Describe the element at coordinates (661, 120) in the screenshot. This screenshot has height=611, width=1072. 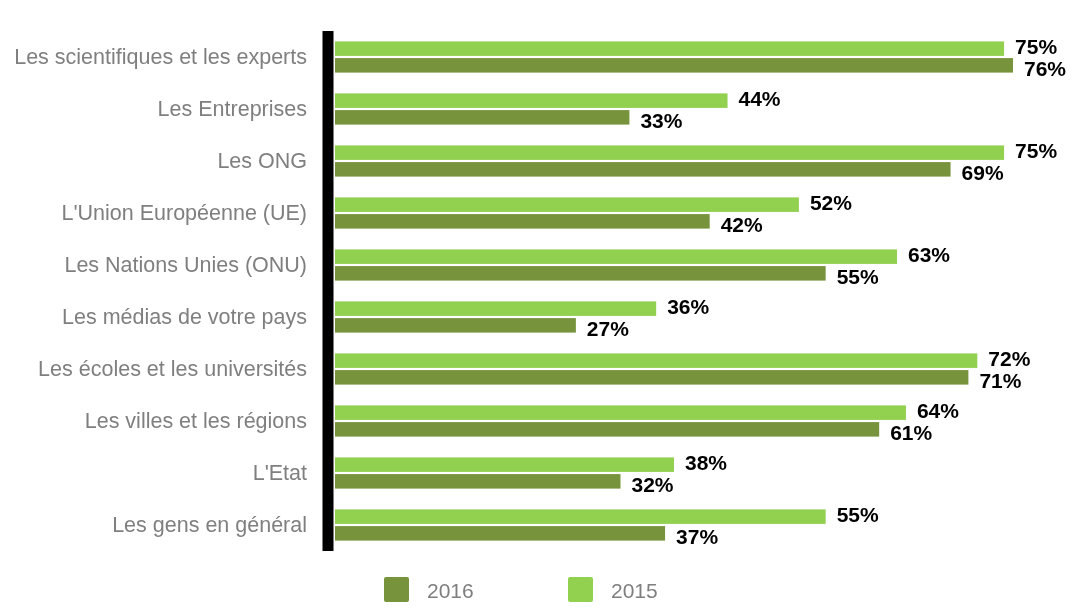
I see `data-label: 33%` at that location.